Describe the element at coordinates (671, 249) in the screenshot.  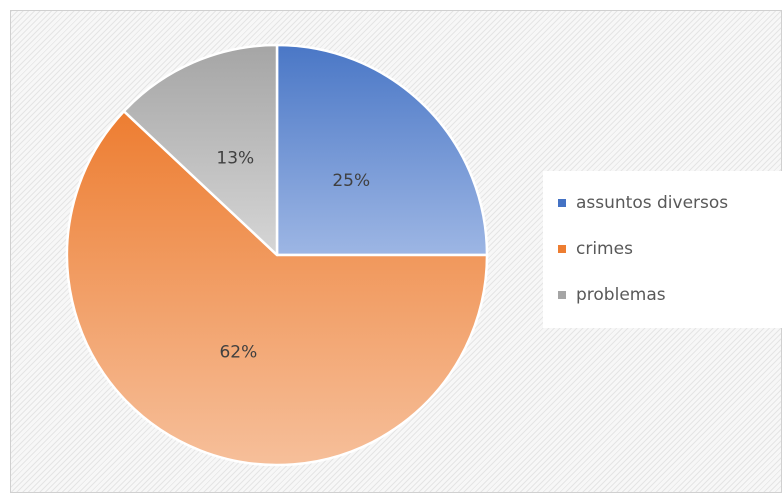
I see `legend-item-crimes: crimes` at that location.